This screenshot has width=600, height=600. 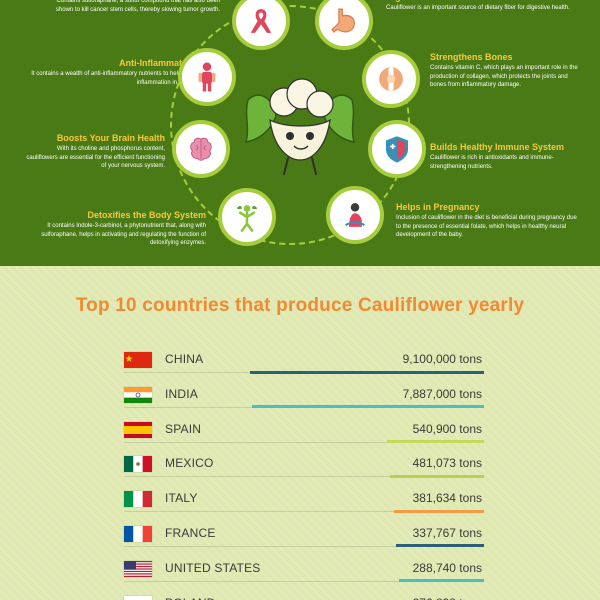 I want to click on bone-badge, so click(x=391, y=79).